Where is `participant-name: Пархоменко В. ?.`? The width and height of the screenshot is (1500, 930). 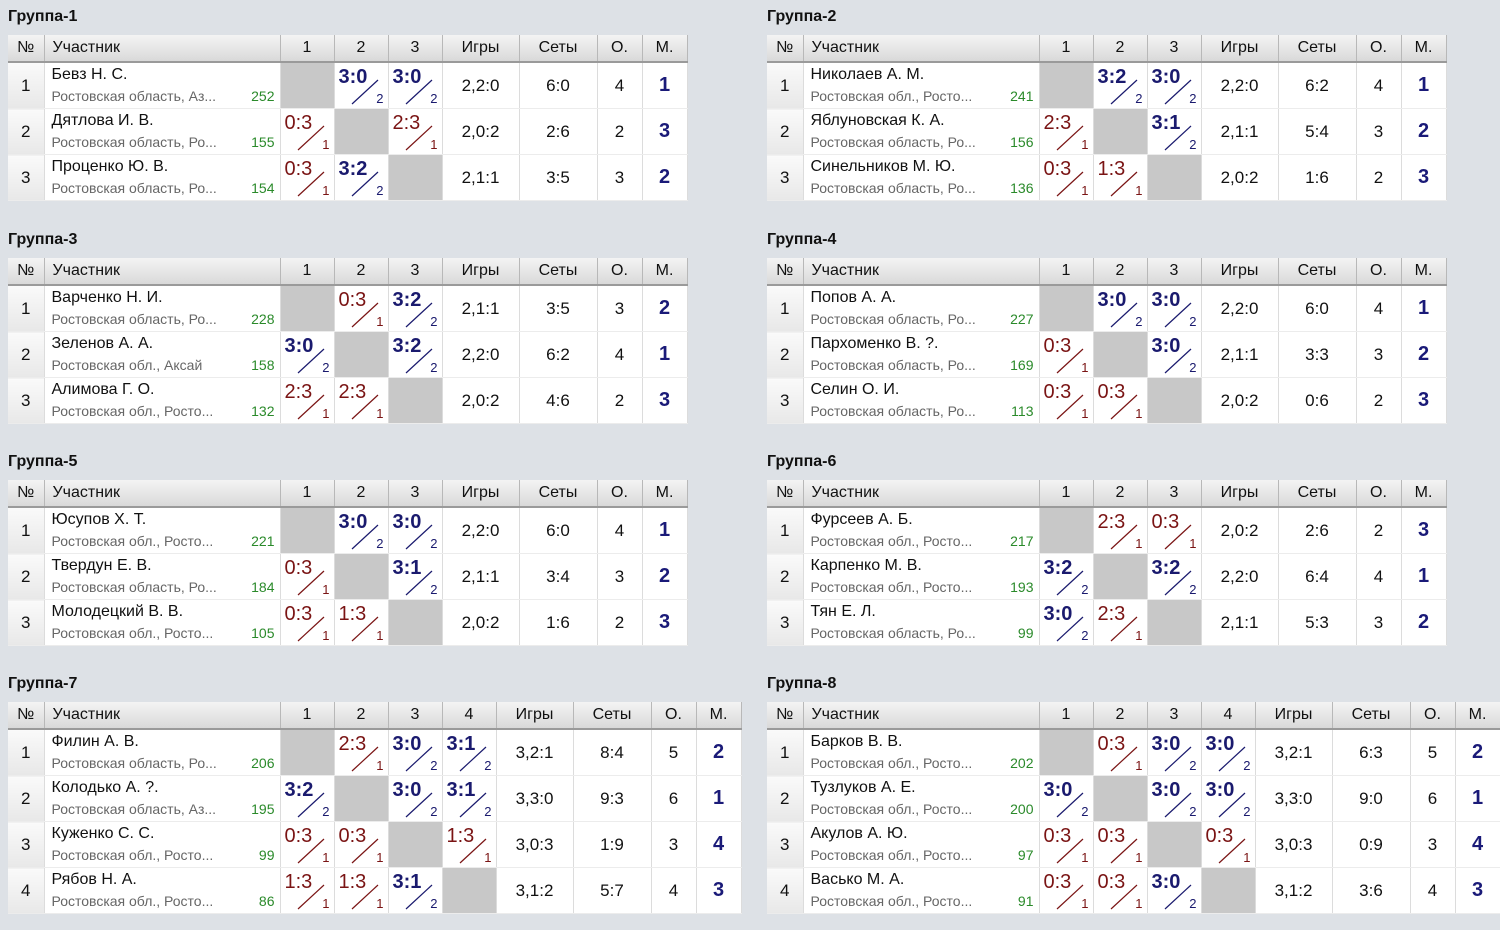 participant-name: Пархоменко В. ?. is located at coordinates (874, 343).